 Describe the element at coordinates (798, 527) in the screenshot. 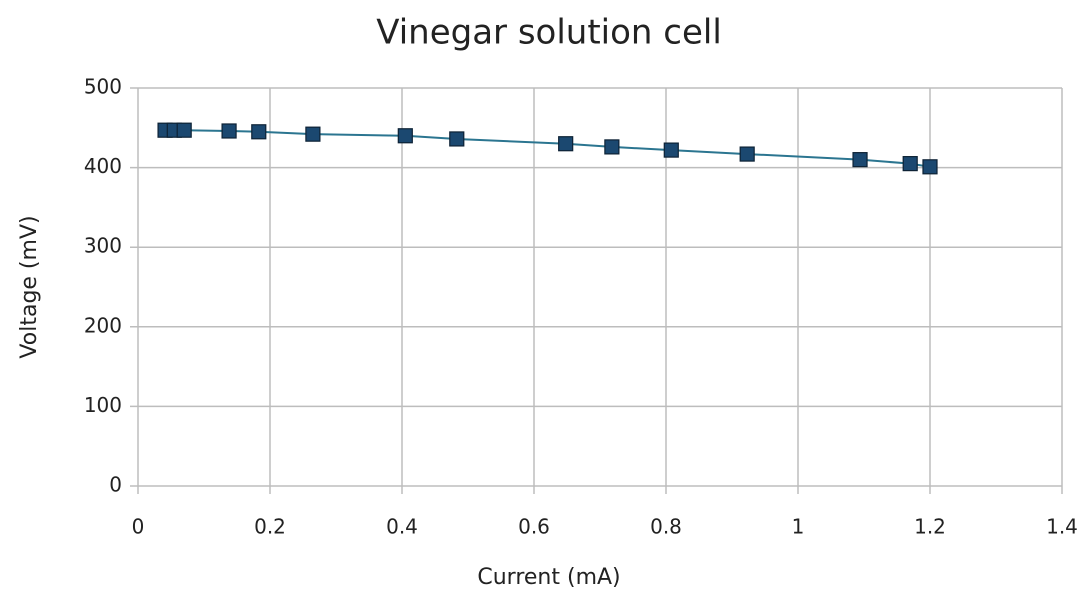

I see `x-tick-label: 1` at that location.